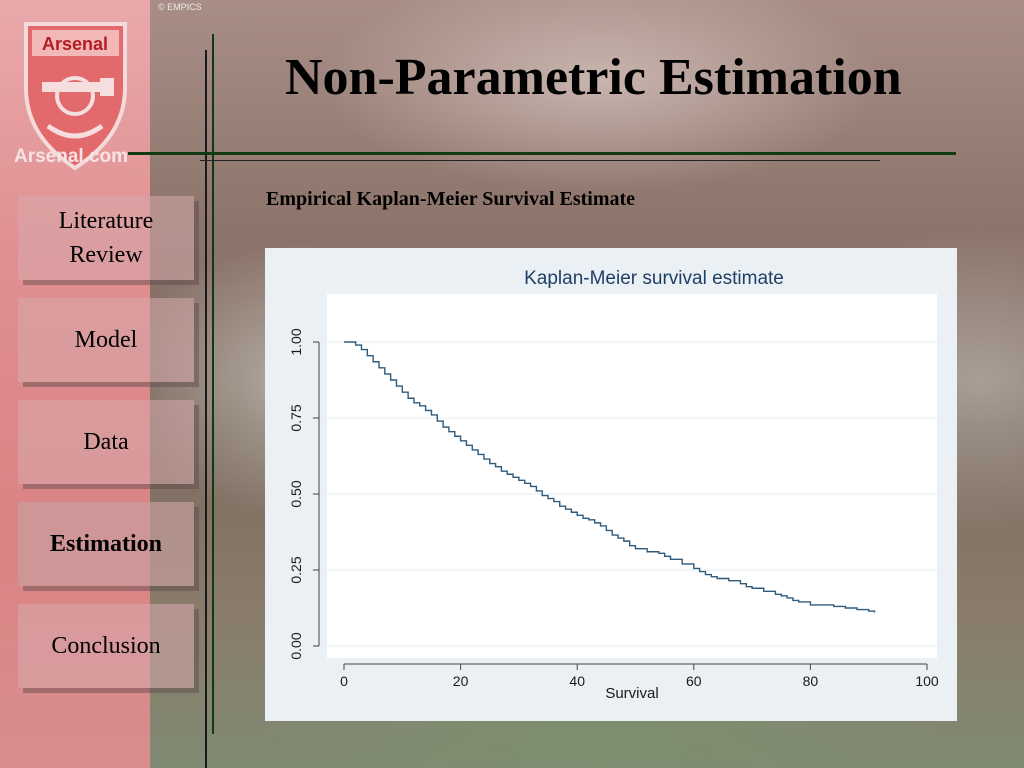  I want to click on x-tick-label: 40, so click(577, 681).